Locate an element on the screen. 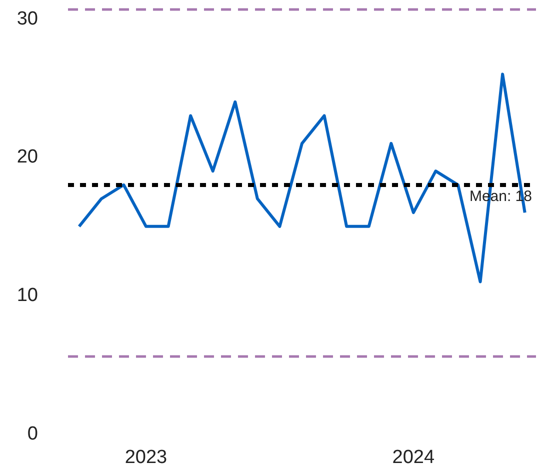  y-tick-label: 30 is located at coordinates (27, 19).